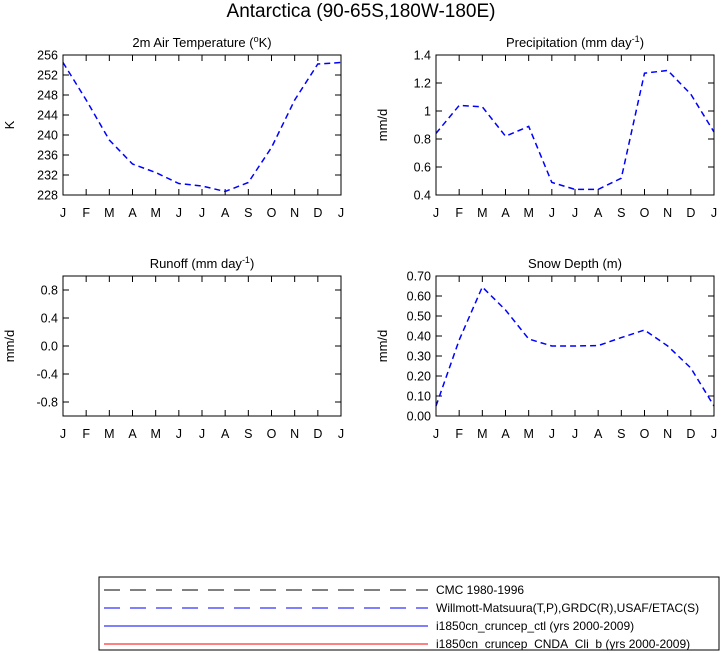 Image resolution: width=722 pixels, height=653 pixels. Describe the element at coordinates (535, 626) in the screenshot. I see `legend-label: i1850cn_cruncep_ctl (yrs 2000-2009)` at that location.